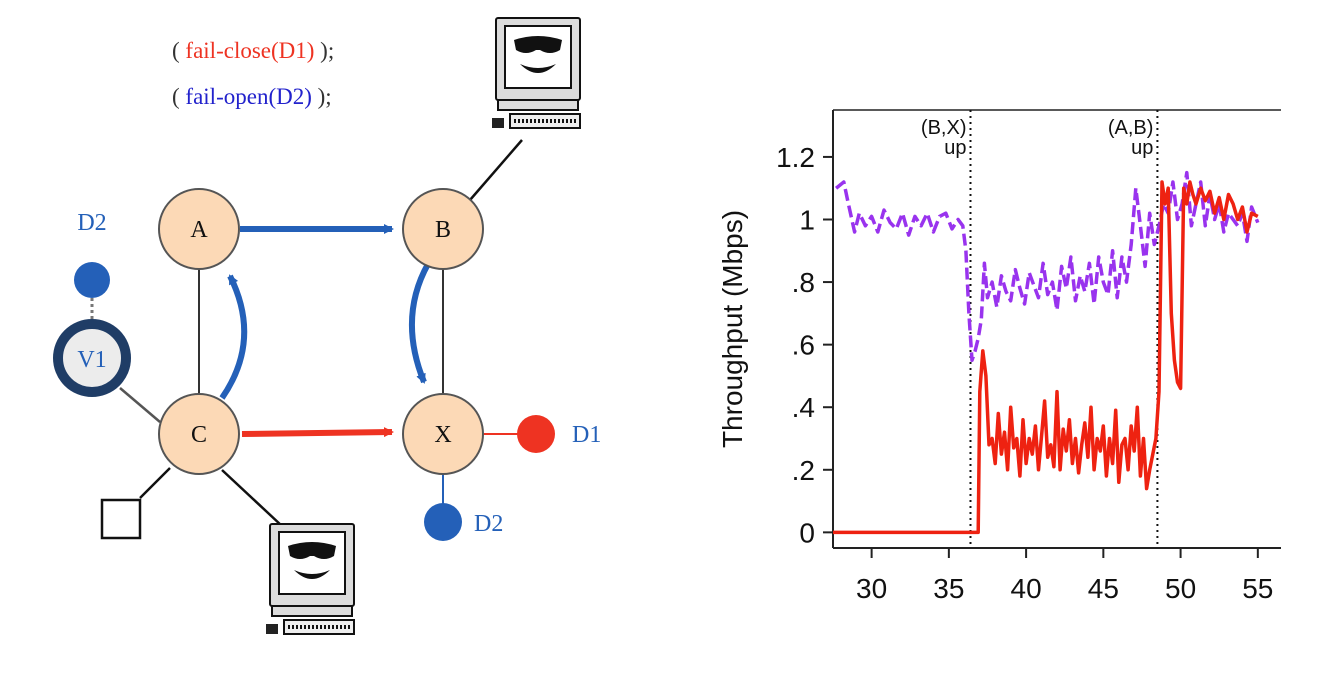 The height and width of the screenshot is (696, 1330). What do you see at coordinates (732, 329) in the screenshot?
I see `y-axis-label: Throughput (Mbps)` at bounding box center [732, 329].